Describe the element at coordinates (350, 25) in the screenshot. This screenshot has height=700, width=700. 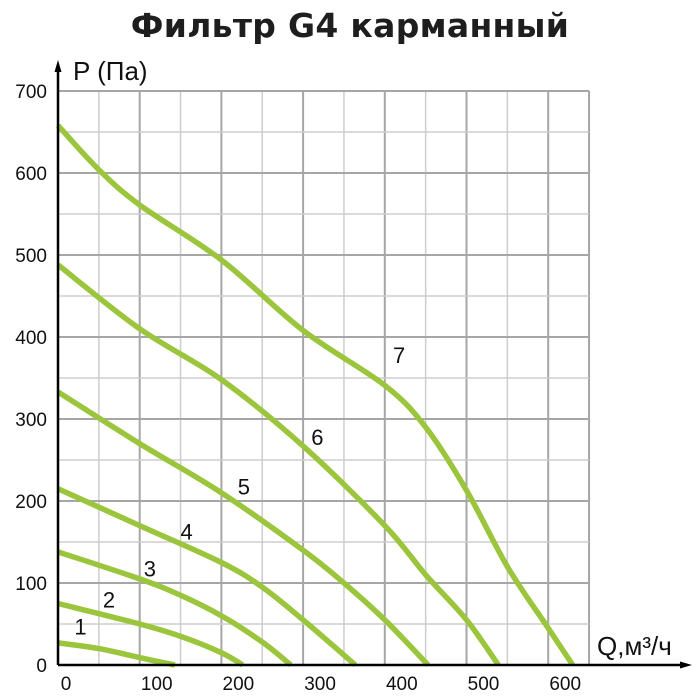
I see `chart-title: Фильтр G4 карманный` at that location.